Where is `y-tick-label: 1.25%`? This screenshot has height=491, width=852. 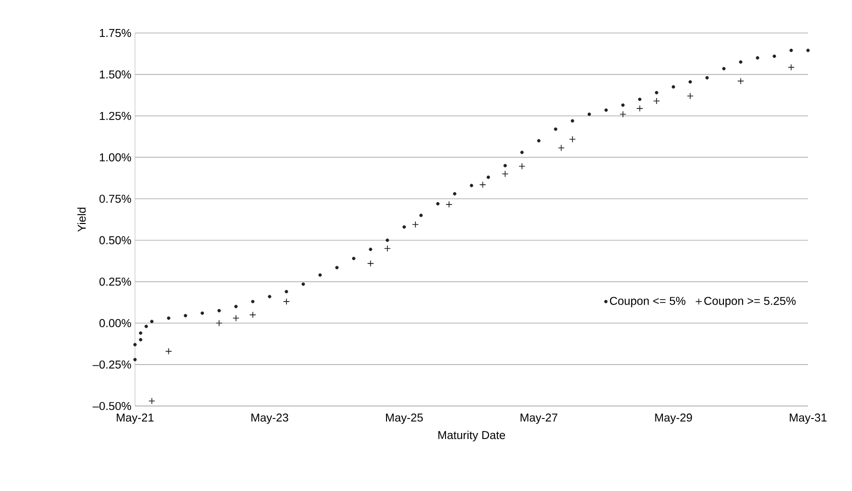 y-tick-label: 1.25% is located at coordinates (116, 116).